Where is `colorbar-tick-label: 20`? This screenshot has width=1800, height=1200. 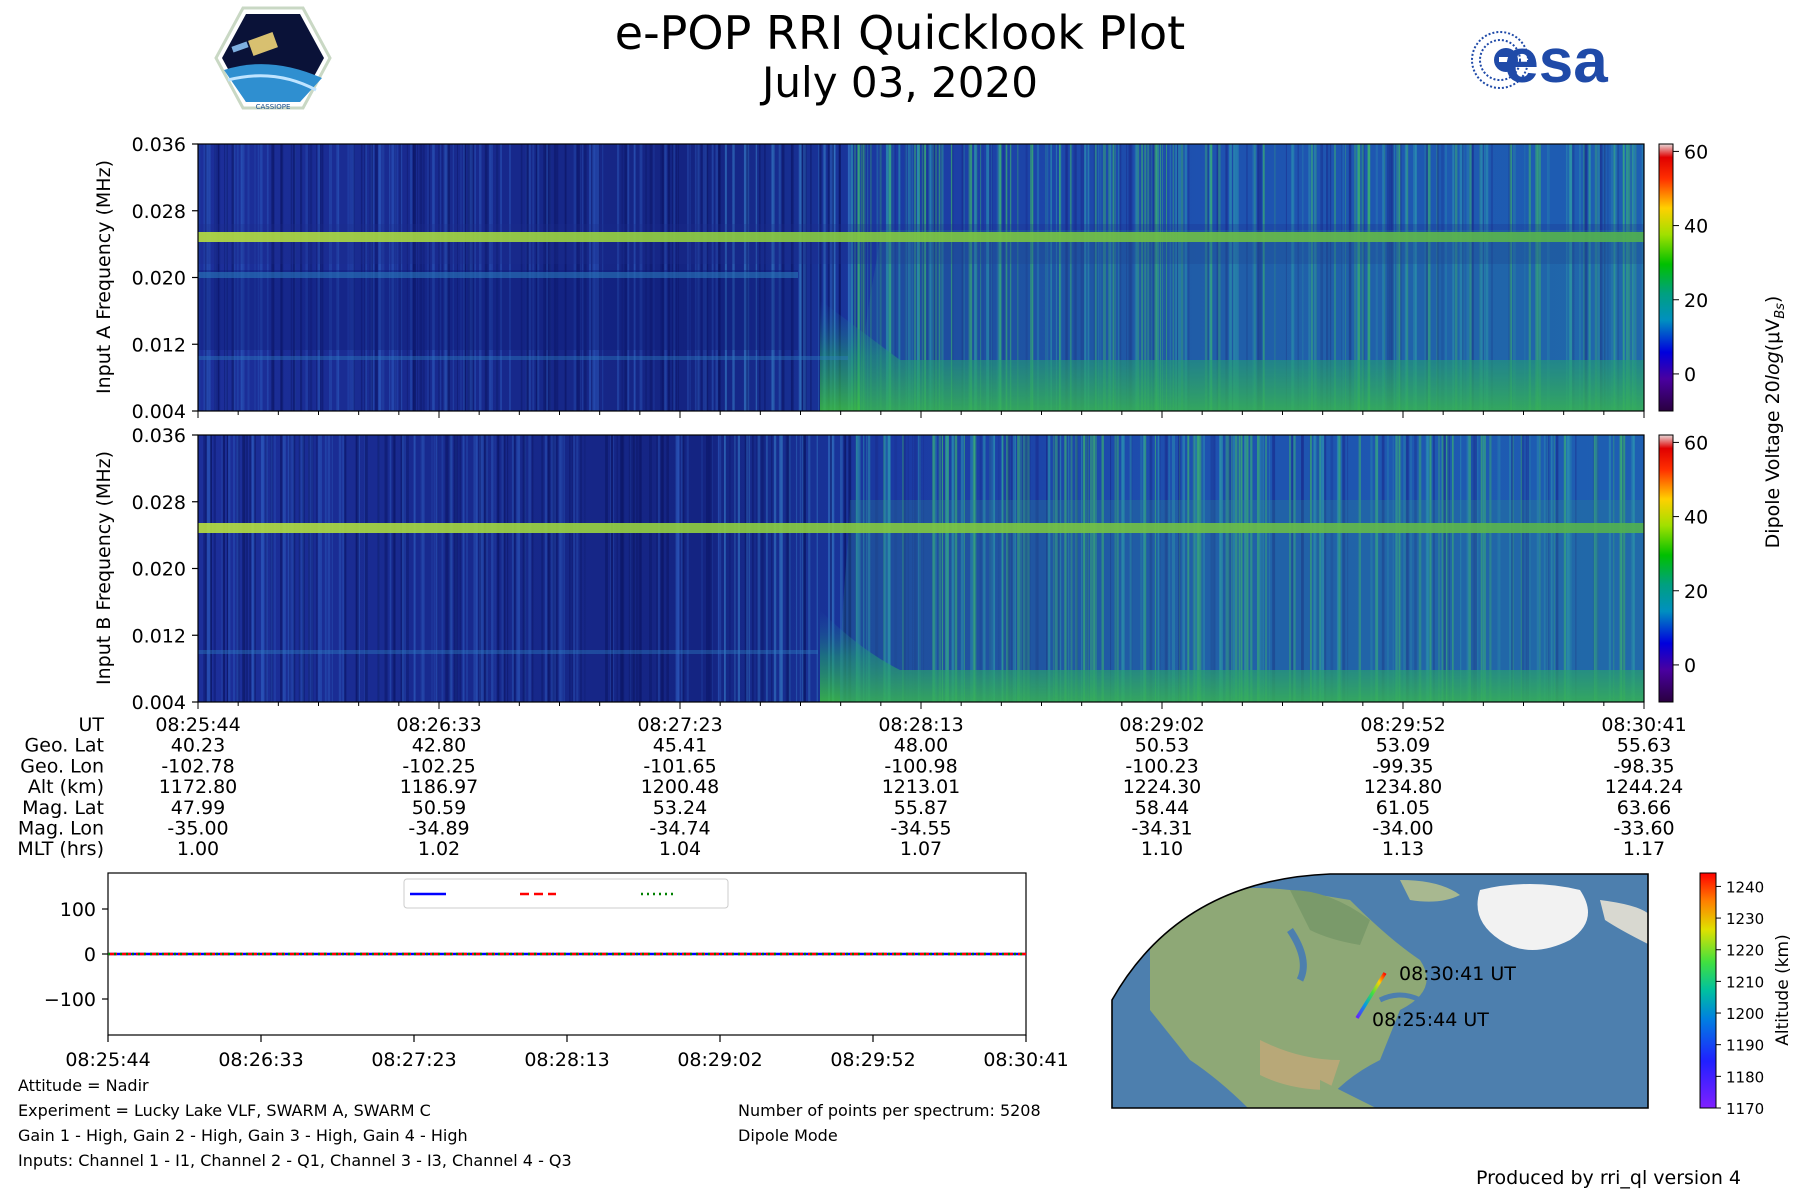
colorbar-tick-label: 20 is located at coordinates (1696, 301).